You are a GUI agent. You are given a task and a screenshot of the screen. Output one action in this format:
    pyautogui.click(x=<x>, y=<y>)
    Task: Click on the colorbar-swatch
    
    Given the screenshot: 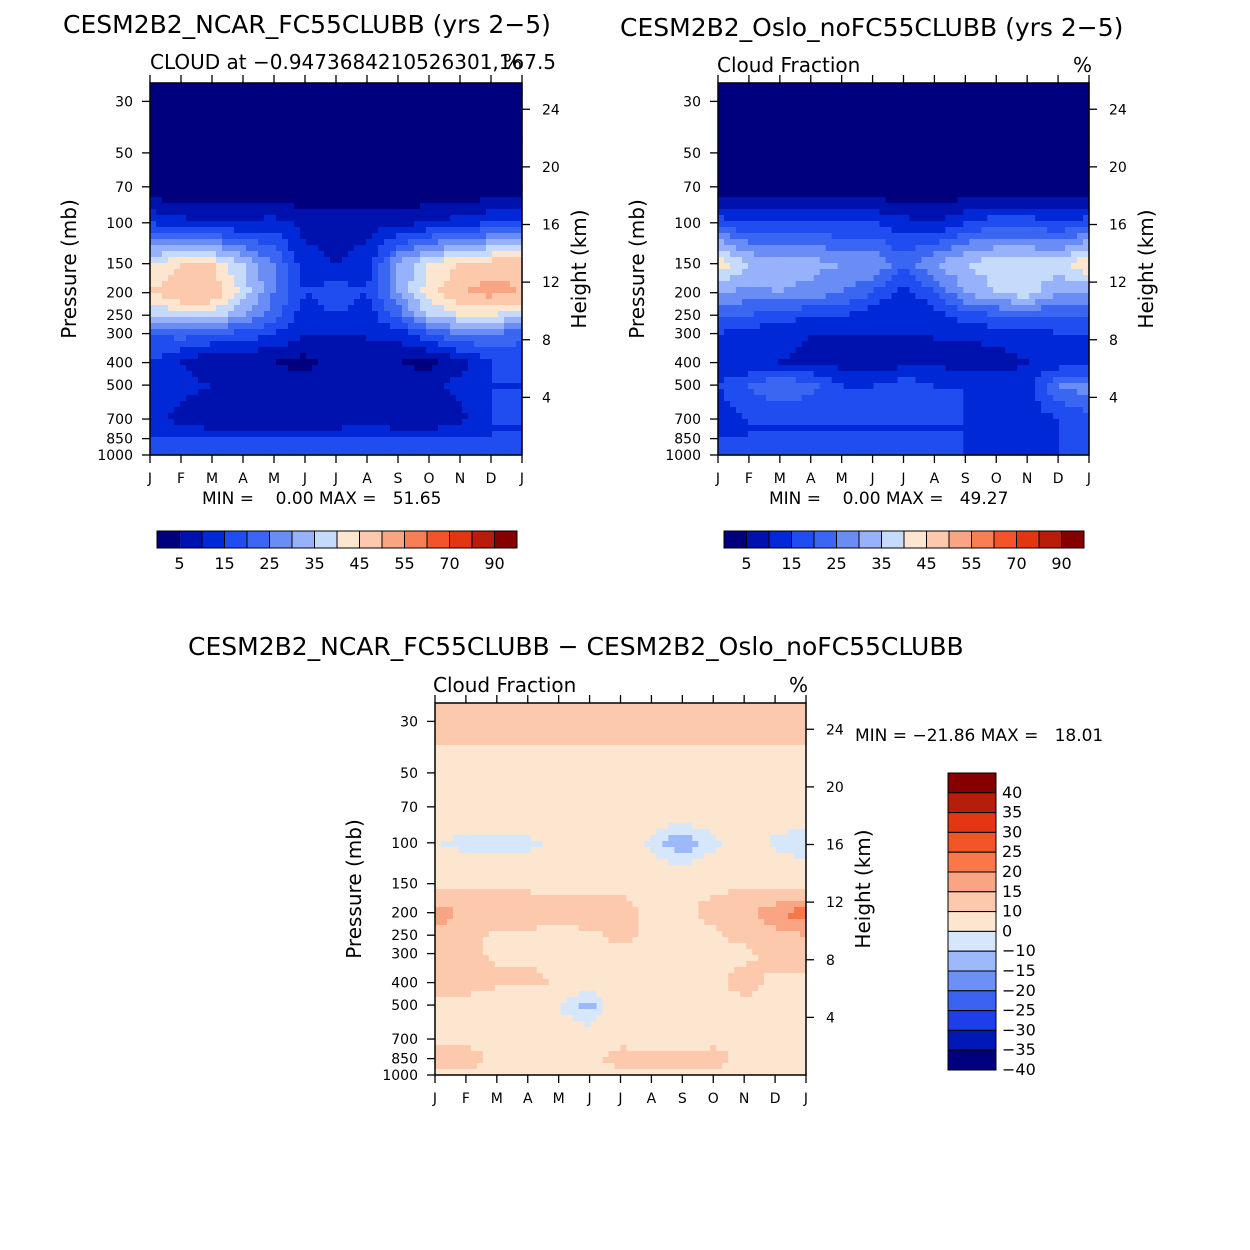 What is the action you would take?
    pyautogui.click(x=258, y=539)
    